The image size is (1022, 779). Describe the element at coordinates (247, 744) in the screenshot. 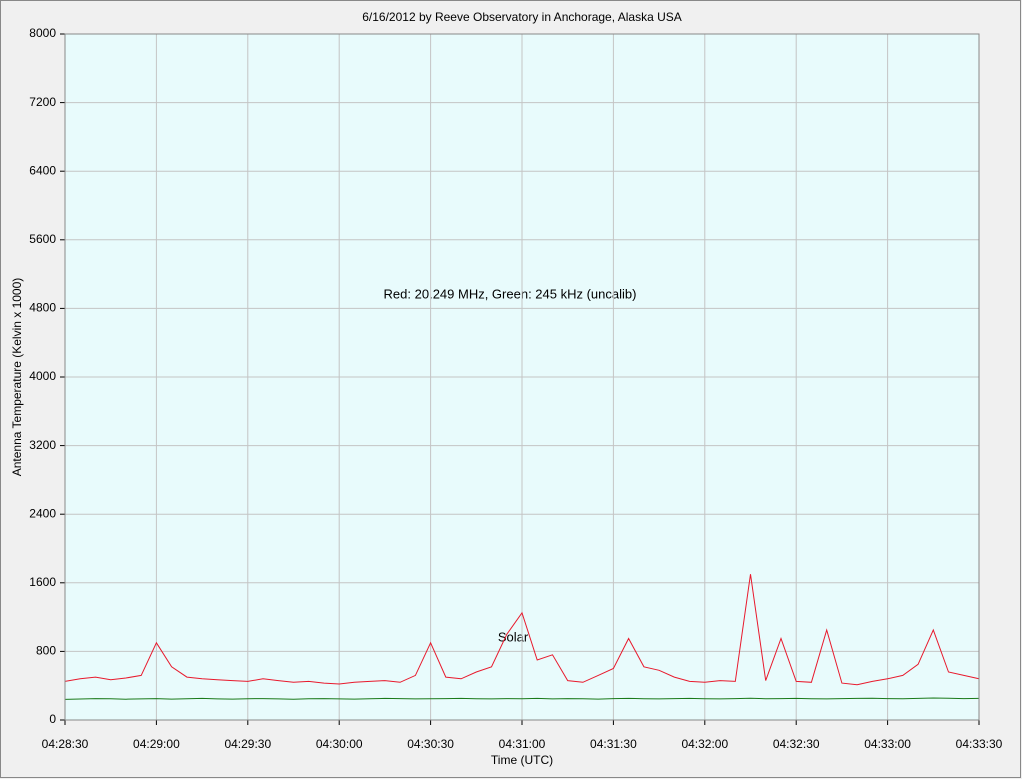

I see `x-tick-label: 04:29:30` at that location.